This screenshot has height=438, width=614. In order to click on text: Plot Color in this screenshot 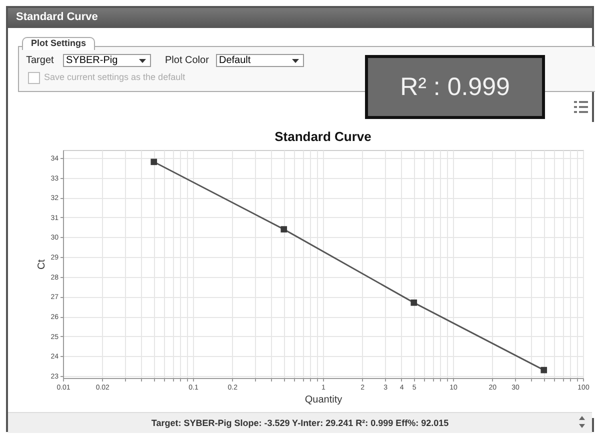, I will do `click(187, 60)`.